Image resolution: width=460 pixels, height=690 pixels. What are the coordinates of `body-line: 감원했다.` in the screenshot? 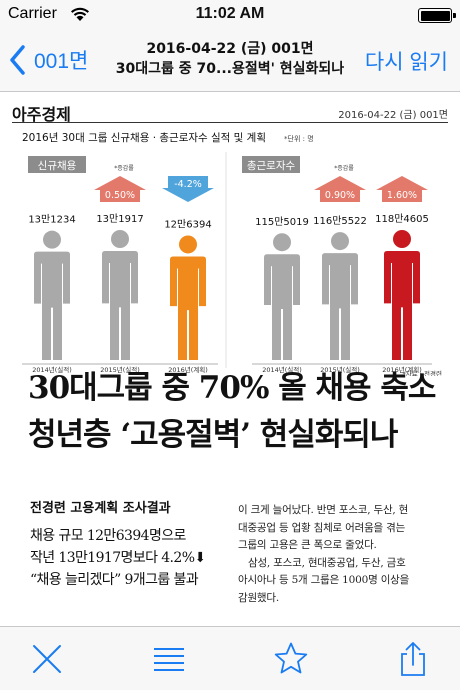 It's located at (258, 597).